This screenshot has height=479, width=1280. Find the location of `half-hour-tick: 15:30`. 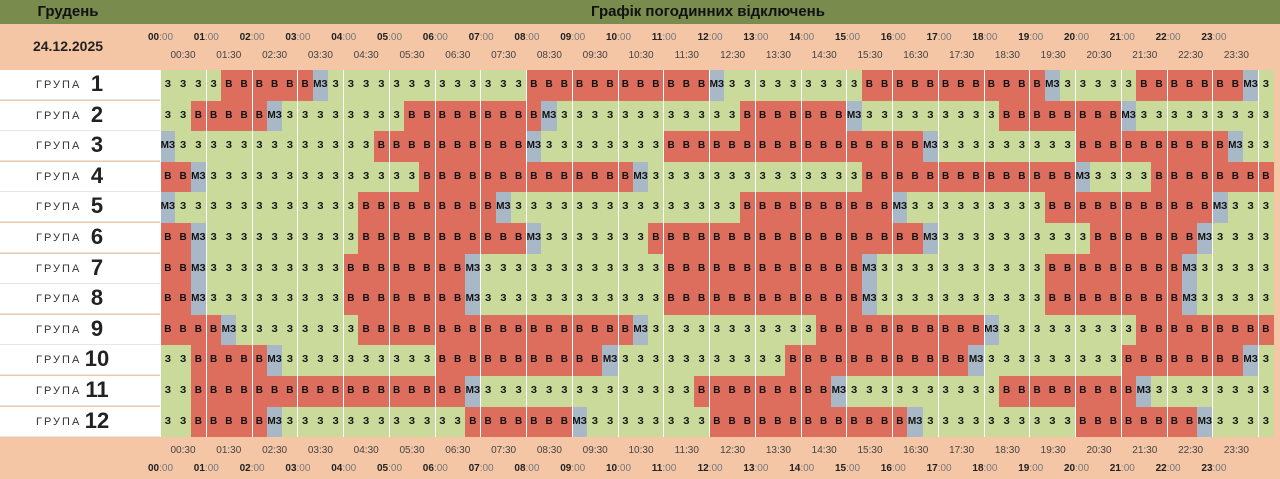

half-hour-tick: 15:30 is located at coordinates (870, 450).